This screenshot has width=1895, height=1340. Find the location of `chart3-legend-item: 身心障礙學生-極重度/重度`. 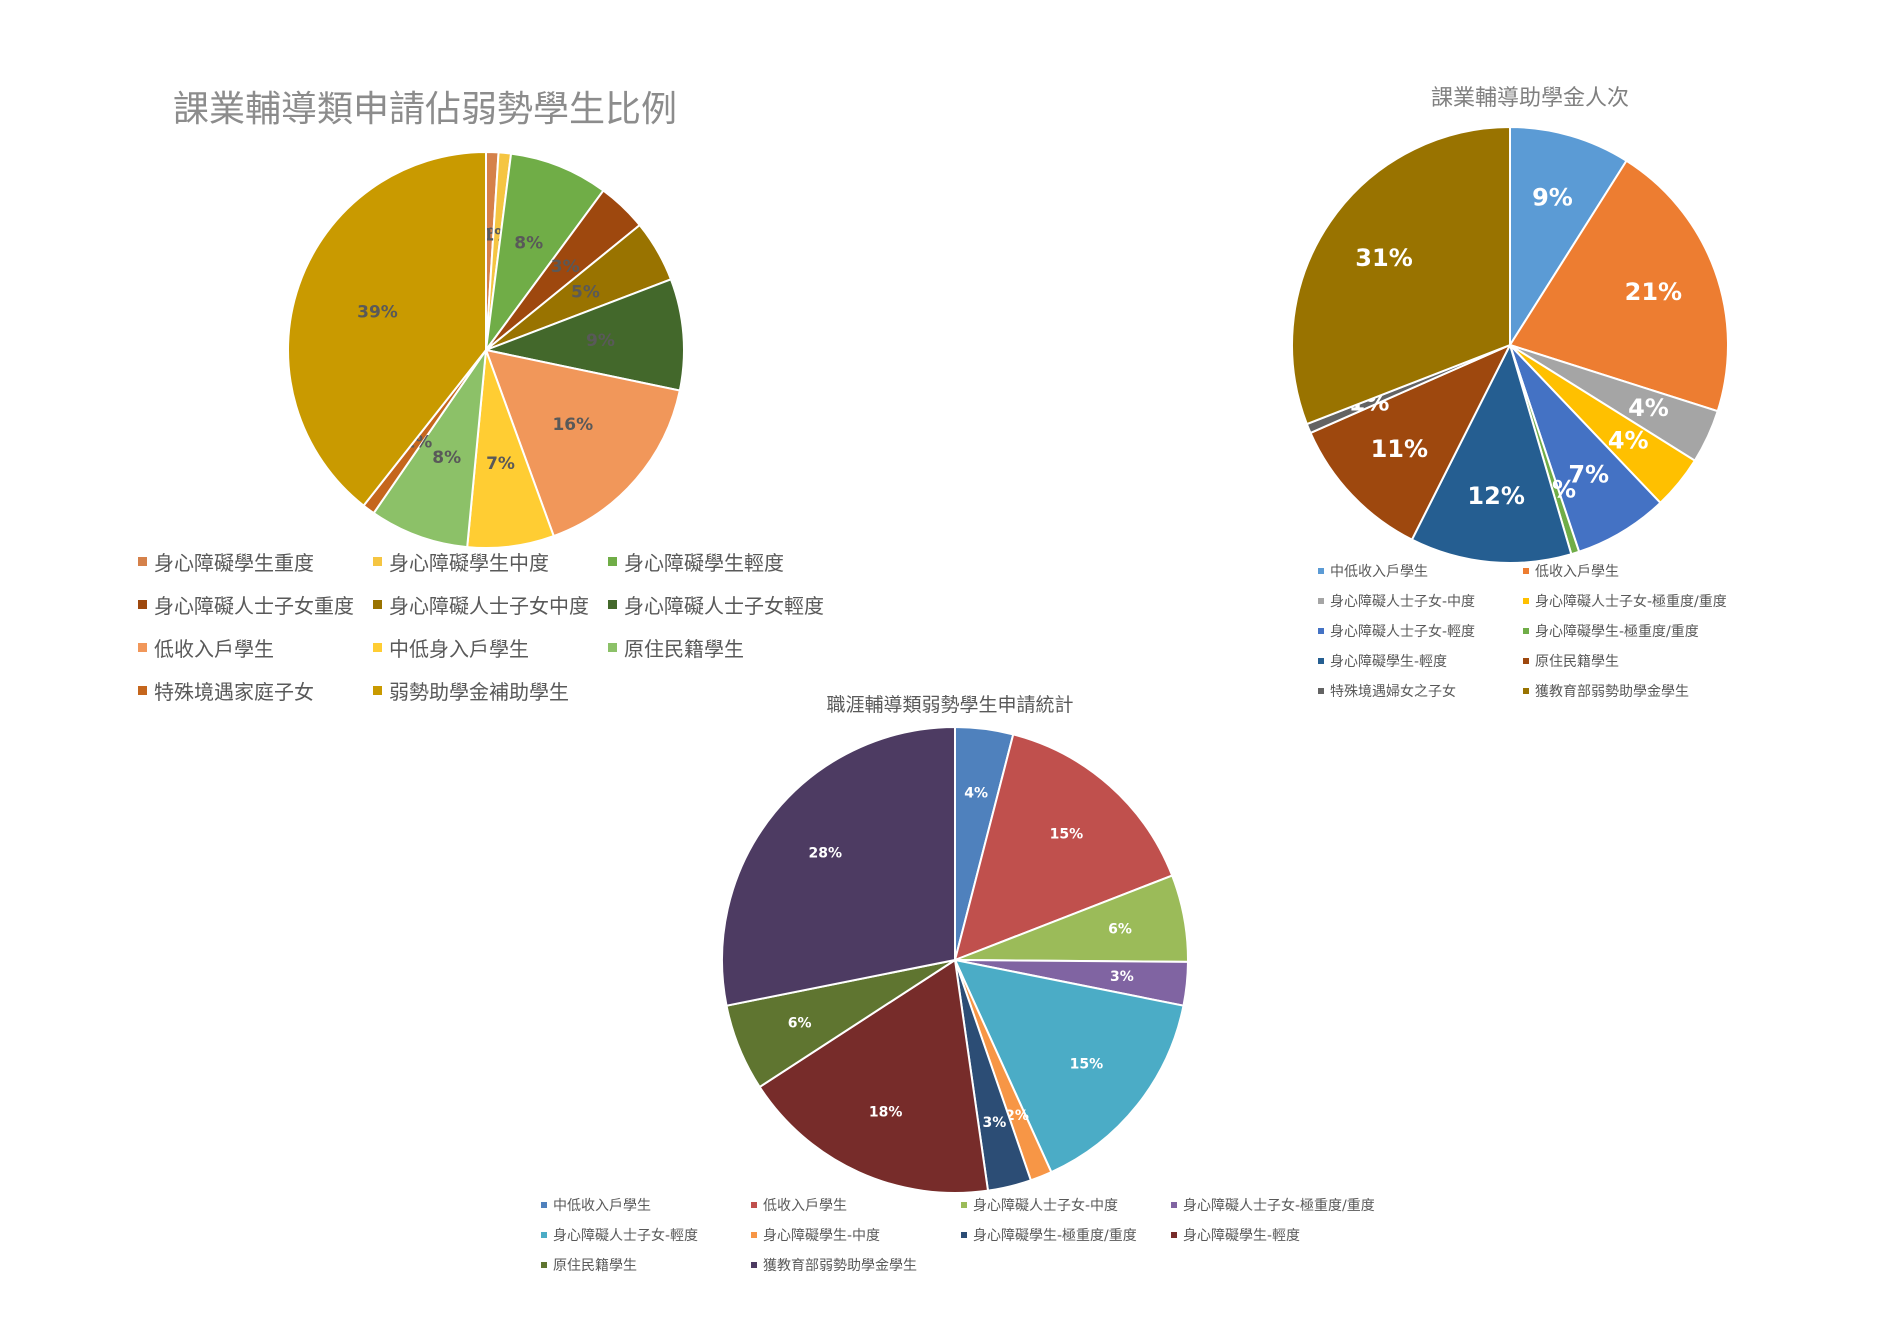

chart3-legend-item: 身心障礙學生-極重度/重度 is located at coordinates (1066, 1235).